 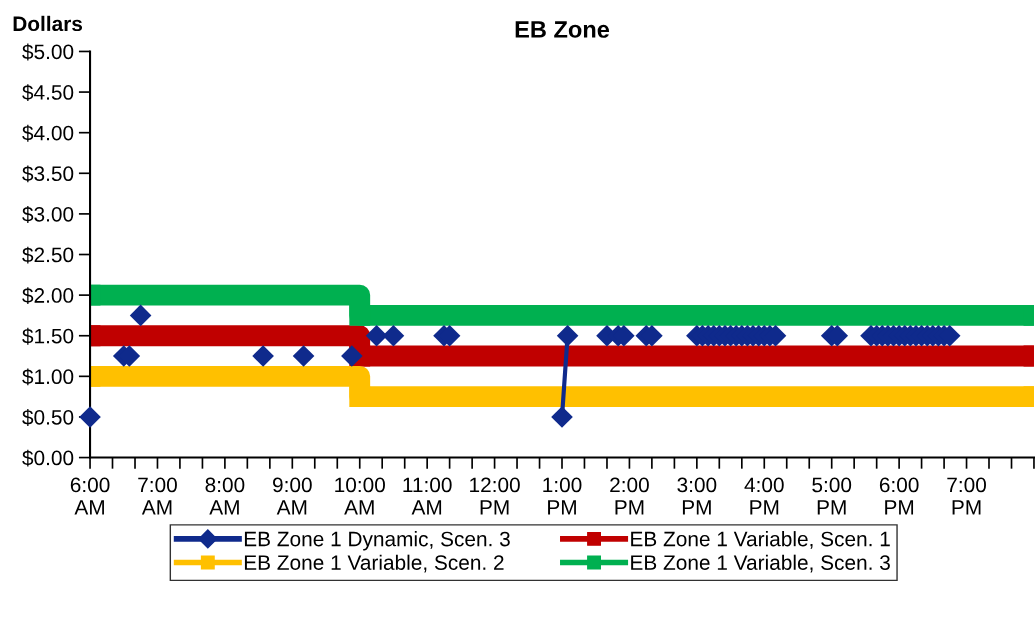 I want to click on legend-label: EB Zone 1 Variable, Scen. 1, so click(x=760, y=540).